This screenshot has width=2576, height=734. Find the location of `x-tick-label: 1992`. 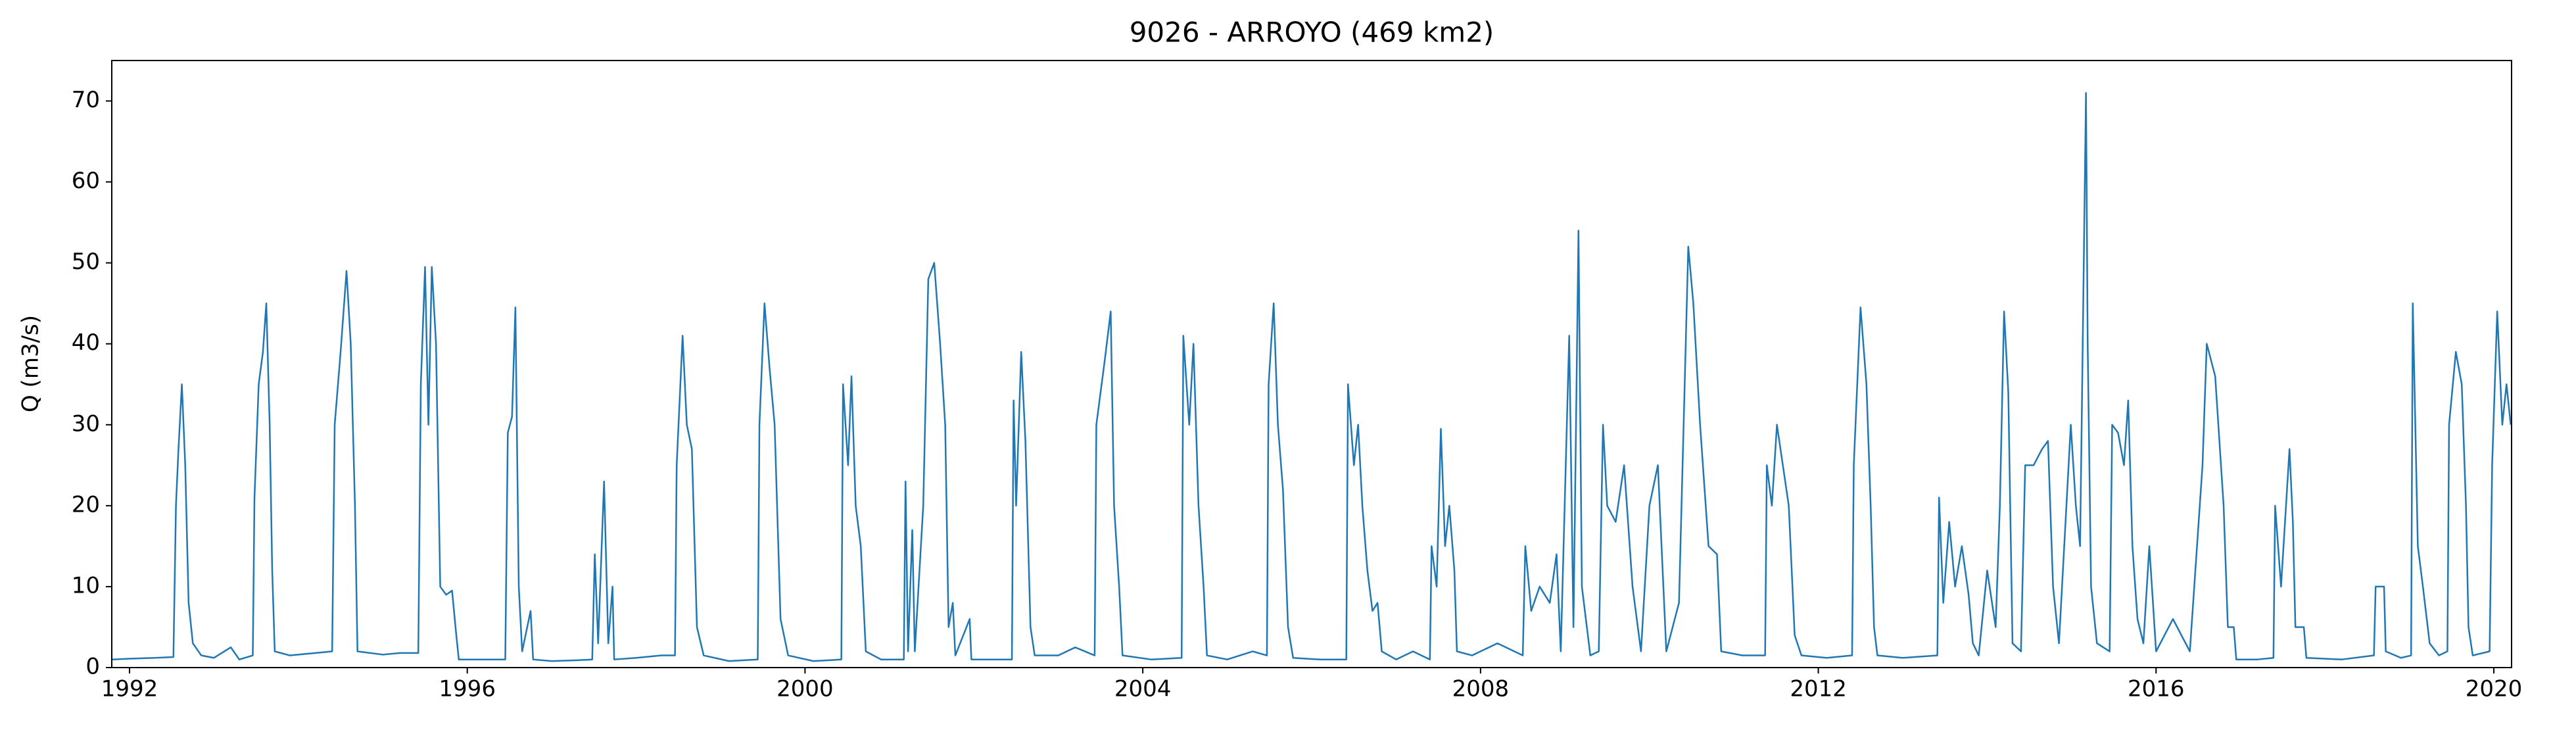

x-tick-label: 1992 is located at coordinates (130, 689).